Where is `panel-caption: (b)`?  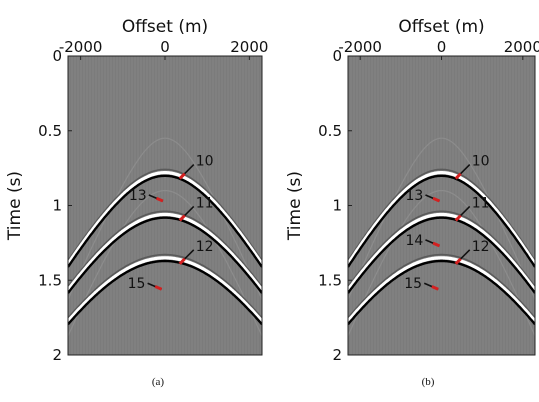 panel-caption: (b) is located at coordinates (428, 382).